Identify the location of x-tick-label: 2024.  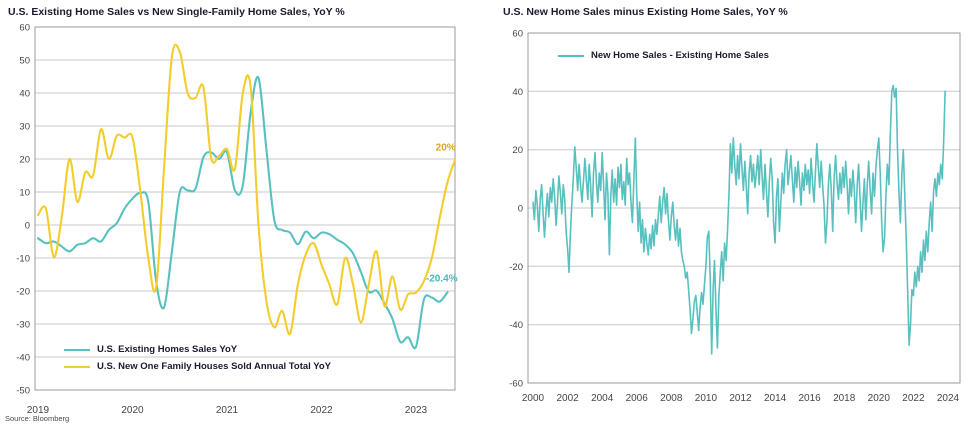
(948, 398).